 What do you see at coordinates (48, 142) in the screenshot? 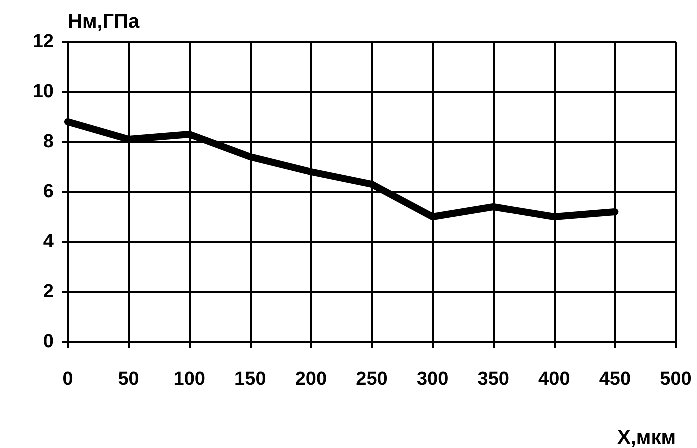
I see `y-tick-label: 8` at bounding box center [48, 142].